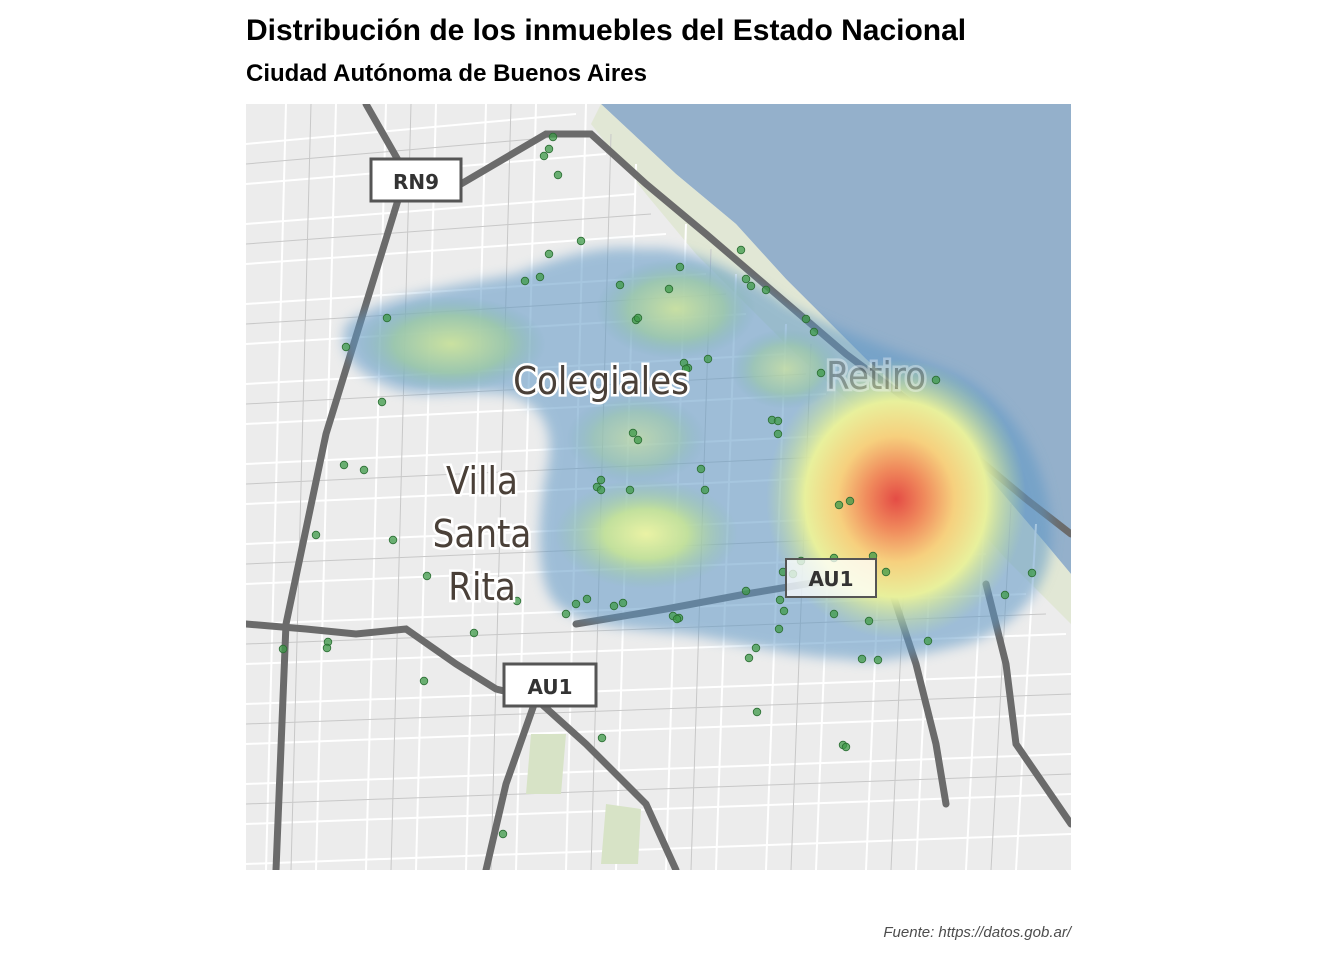 This screenshot has height=960, width=1344. I want to click on shield-rn9-label: RN9, so click(416, 182).